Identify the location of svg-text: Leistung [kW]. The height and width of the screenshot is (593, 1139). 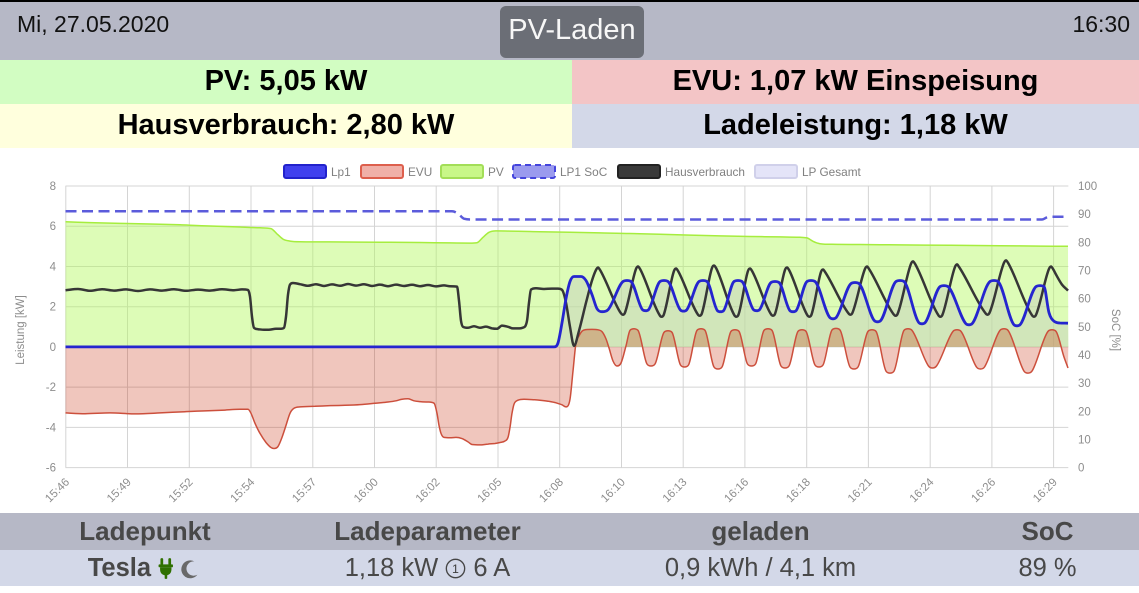
(21, 330).